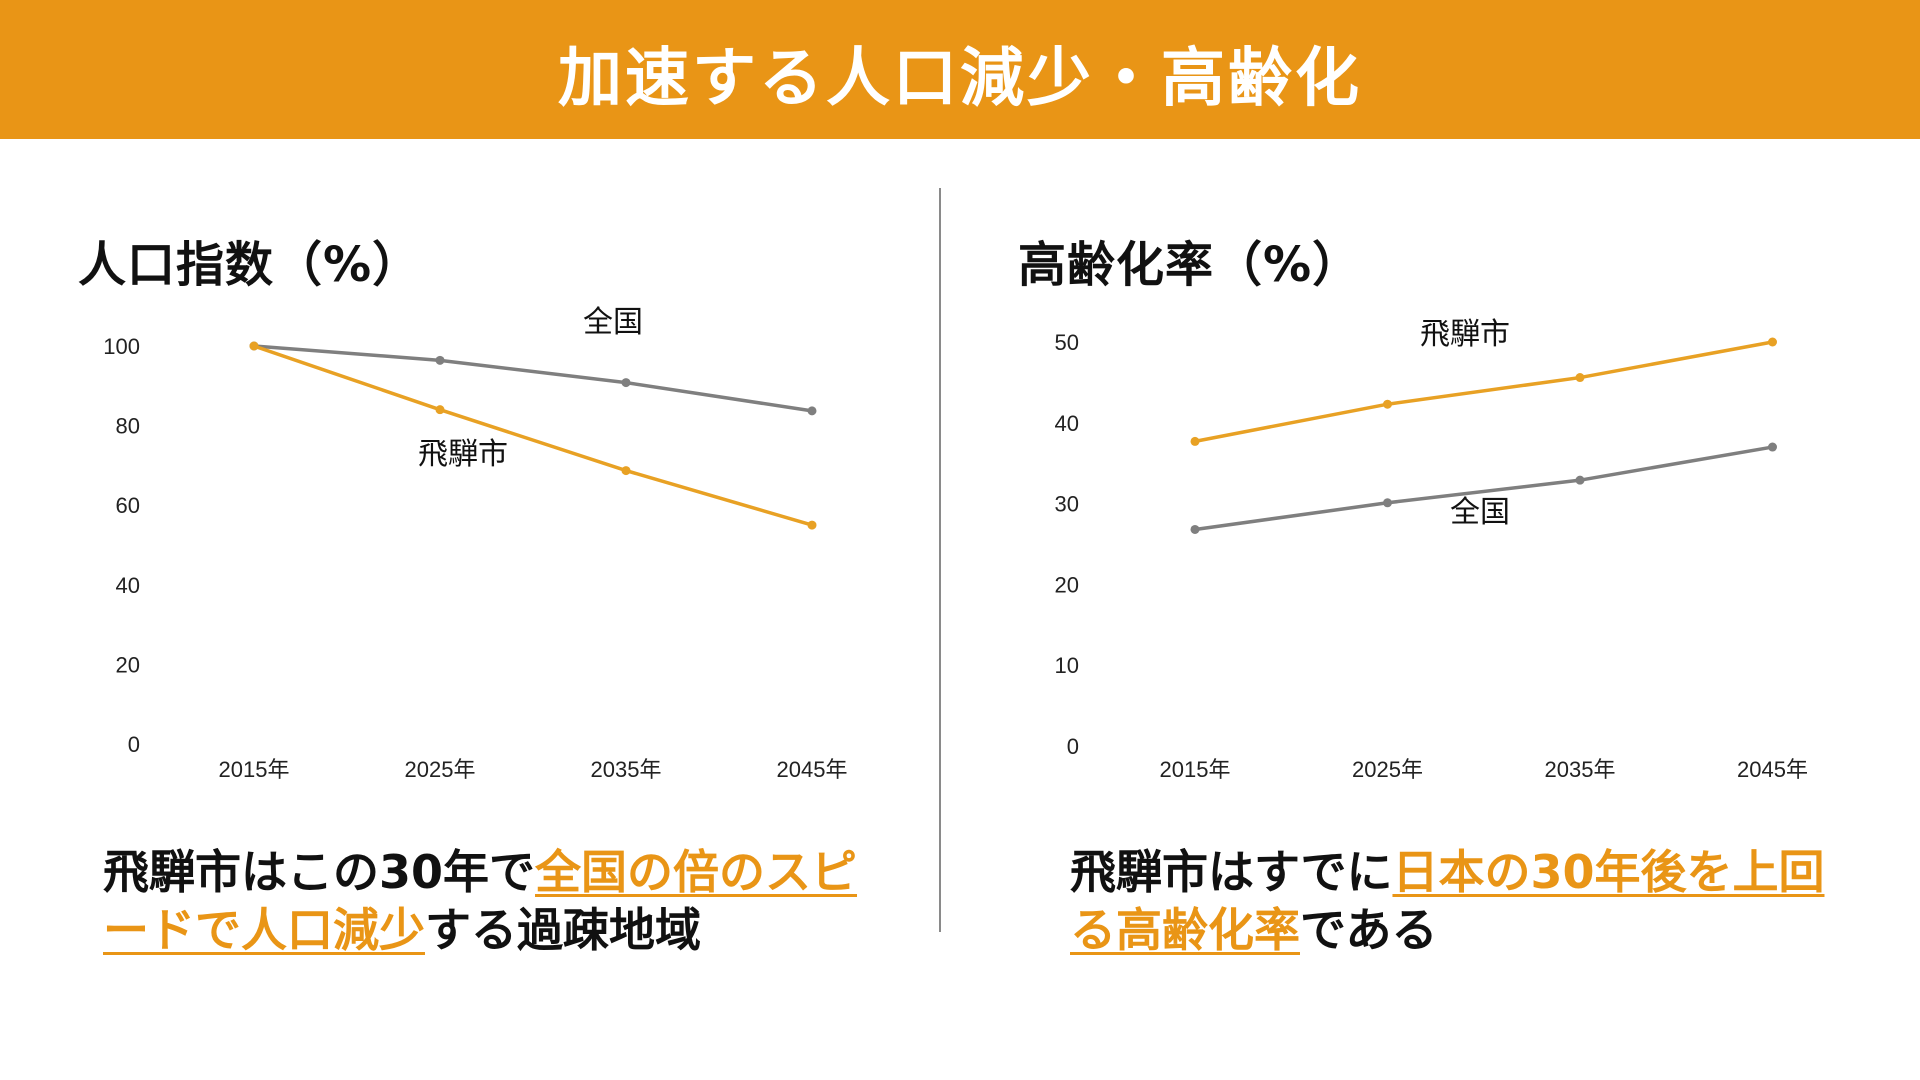 Image resolution: width=1920 pixels, height=1080 pixels. What do you see at coordinates (1190, 265) in the screenshot?
I see `aging-rate-title: 高齢化率（%）` at bounding box center [1190, 265].